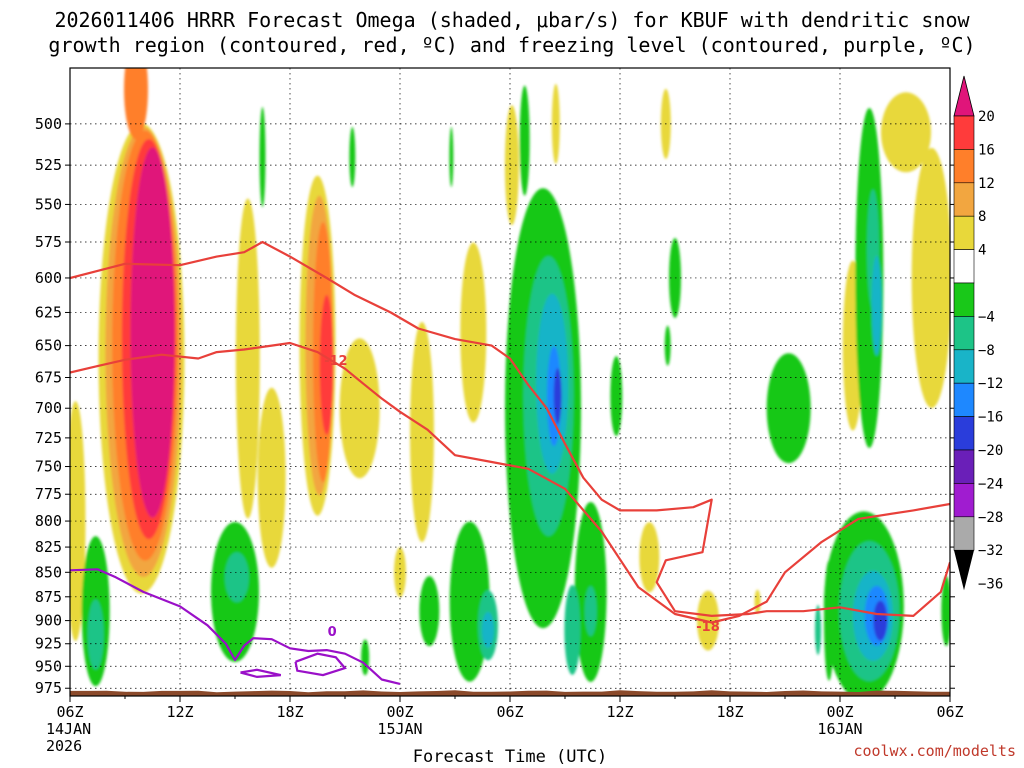 This screenshot has height=768, width=1024. What do you see at coordinates (964, 96) in the screenshot?
I see `colorbar-top-arrow` at bounding box center [964, 96].